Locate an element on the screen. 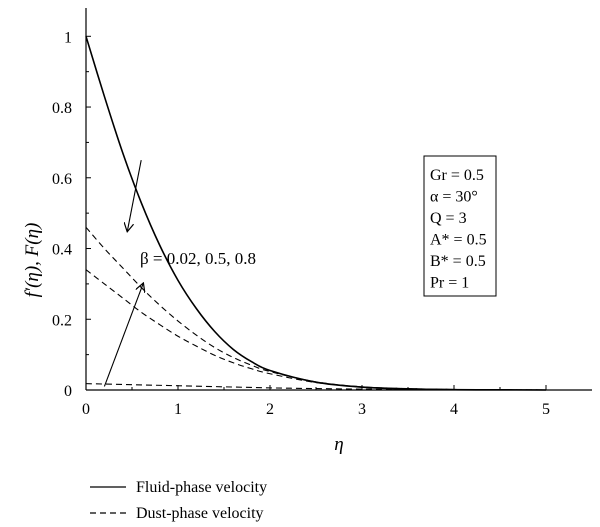  y-tick-label: 0.2 is located at coordinates (62, 320).